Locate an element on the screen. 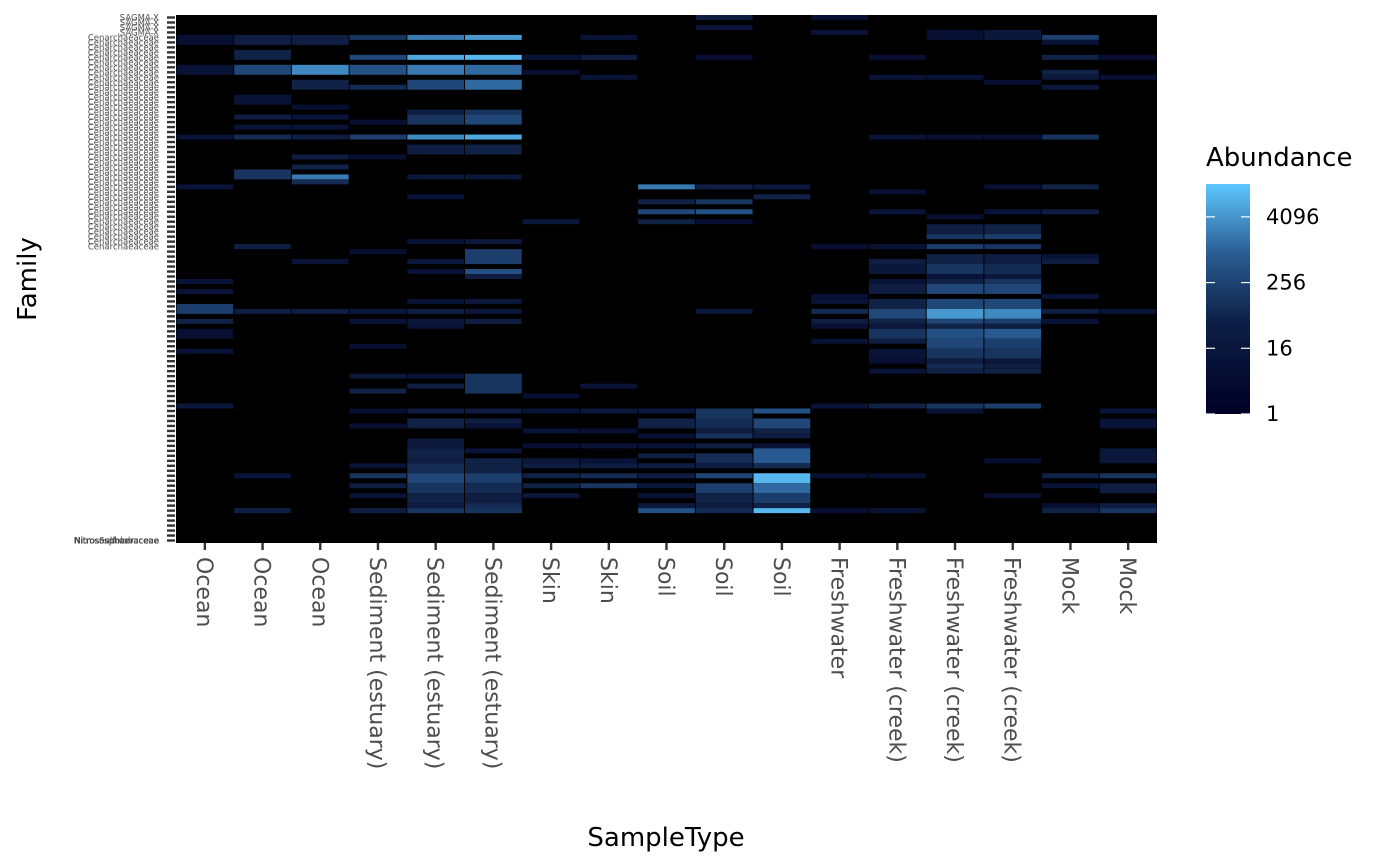 The width and height of the screenshot is (1400, 866). legend-label: 4096 is located at coordinates (1292, 217).